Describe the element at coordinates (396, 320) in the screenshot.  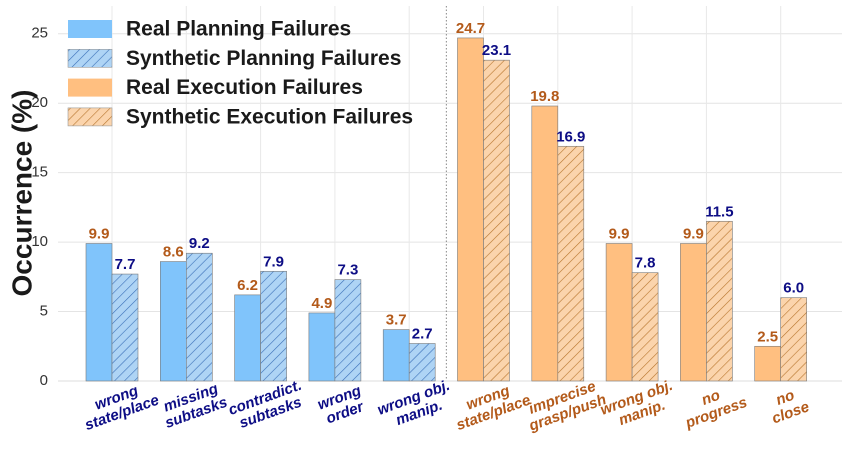
I see `real-value-label: 3.7` at that location.